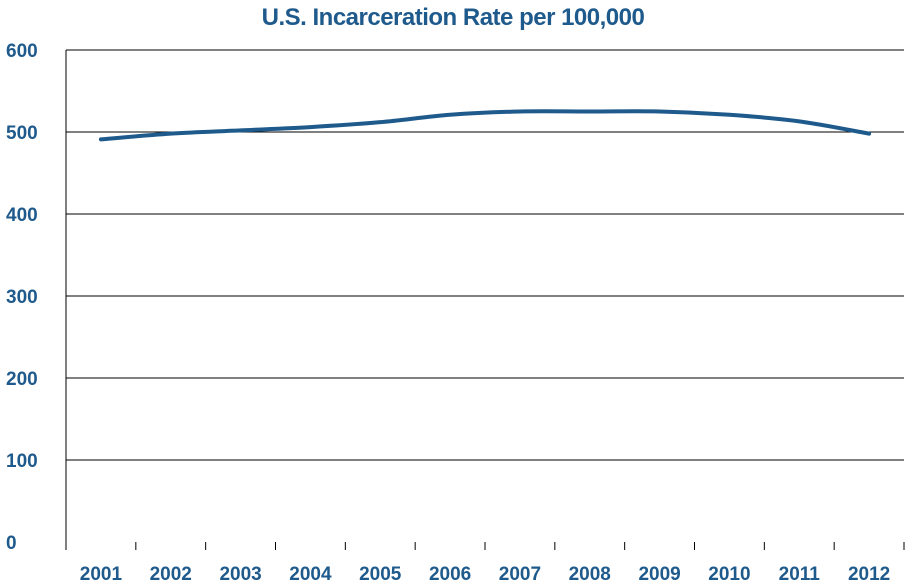 This screenshot has height=583, width=906. I want to click on x-tick-label-2008: 2008, so click(590, 573).